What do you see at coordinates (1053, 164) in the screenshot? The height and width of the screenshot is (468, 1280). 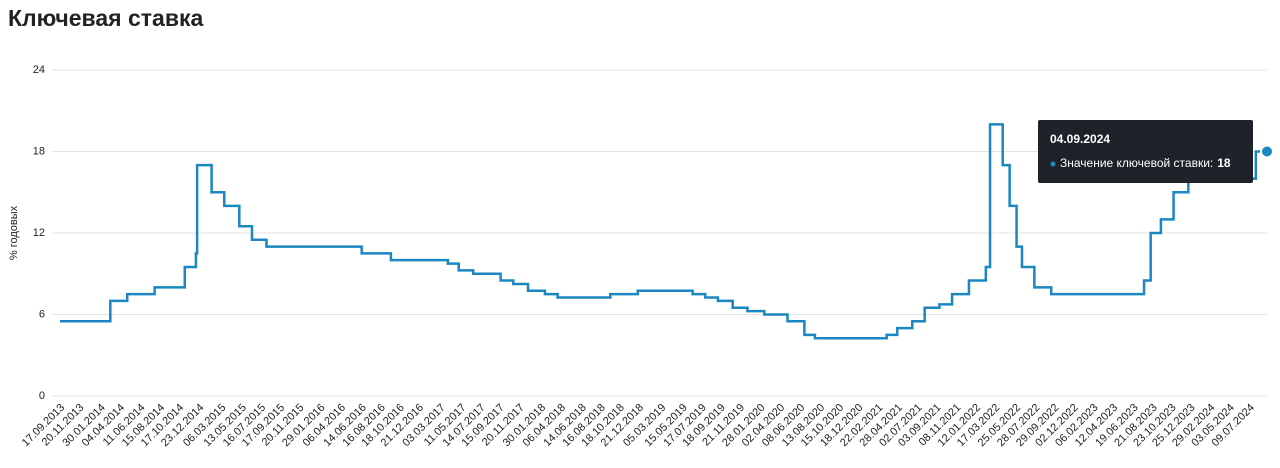 I see `tooltip-dot` at bounding box center [1053, 164].